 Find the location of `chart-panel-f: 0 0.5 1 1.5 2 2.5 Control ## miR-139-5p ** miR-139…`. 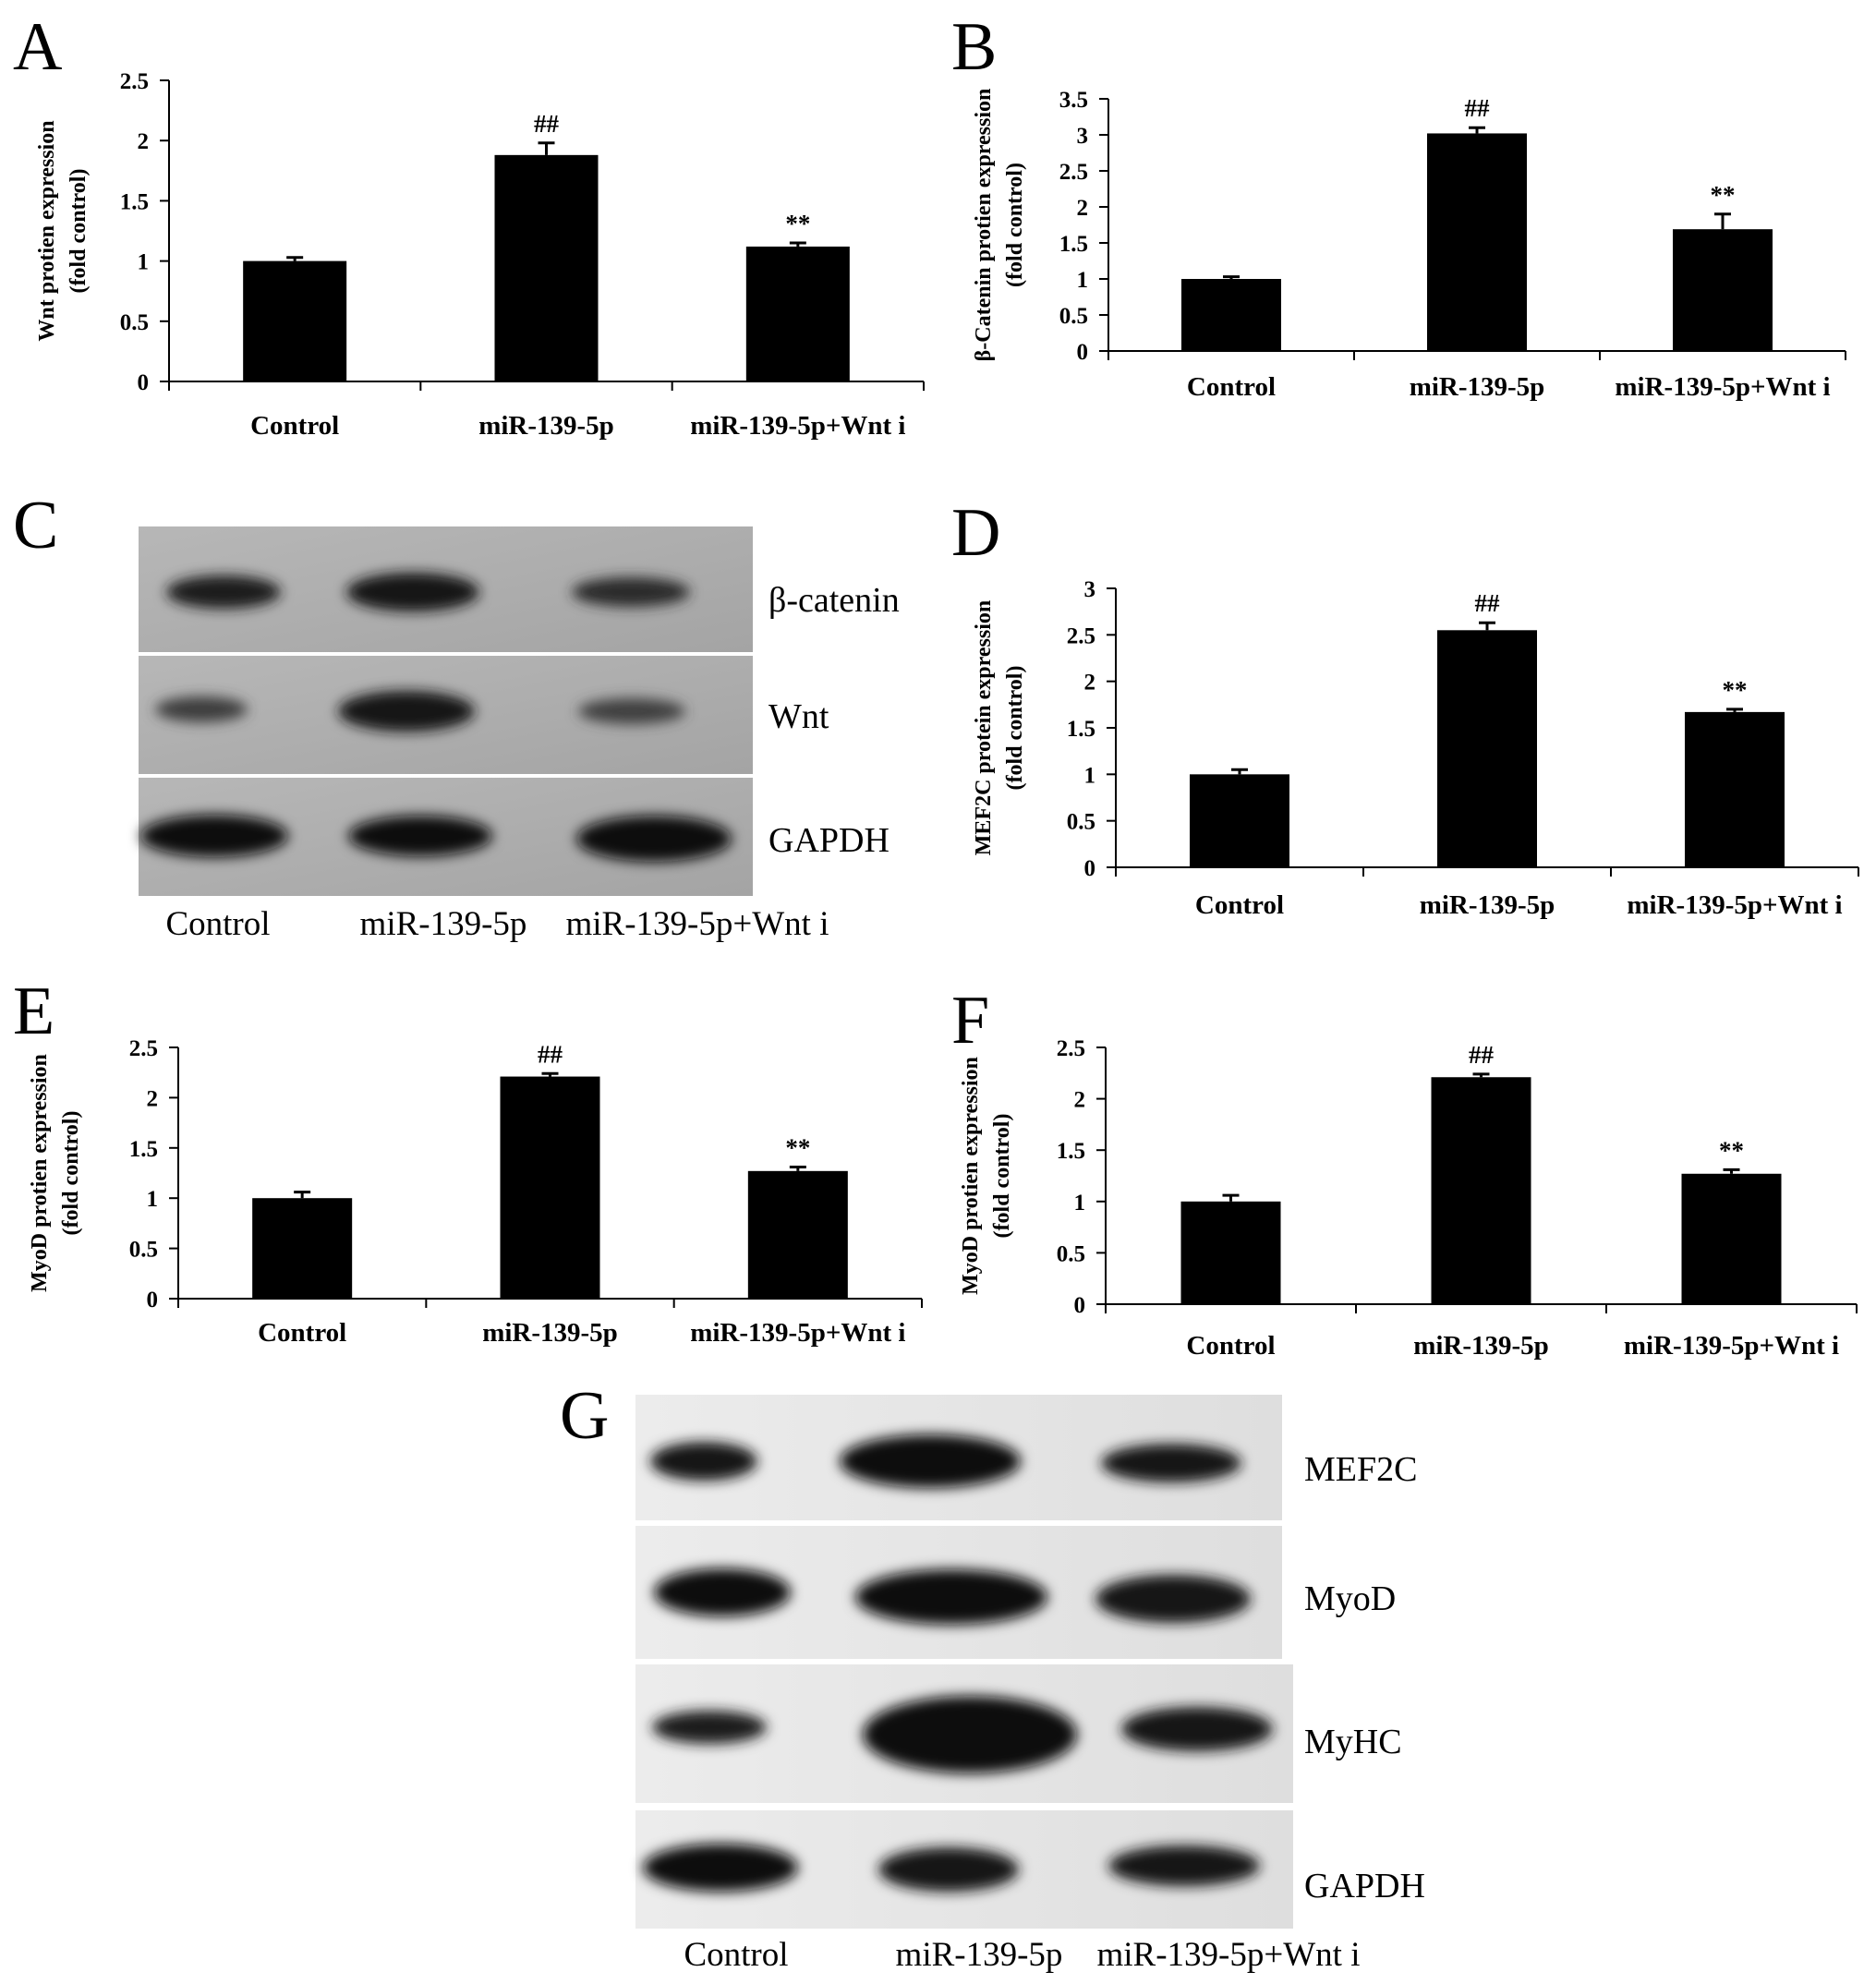

chart-panel-f: 0 0.5 1 1.5 2 2.5 Control ## miR-139-5p ** miR-139… is located at coordinates (1408, 1198).